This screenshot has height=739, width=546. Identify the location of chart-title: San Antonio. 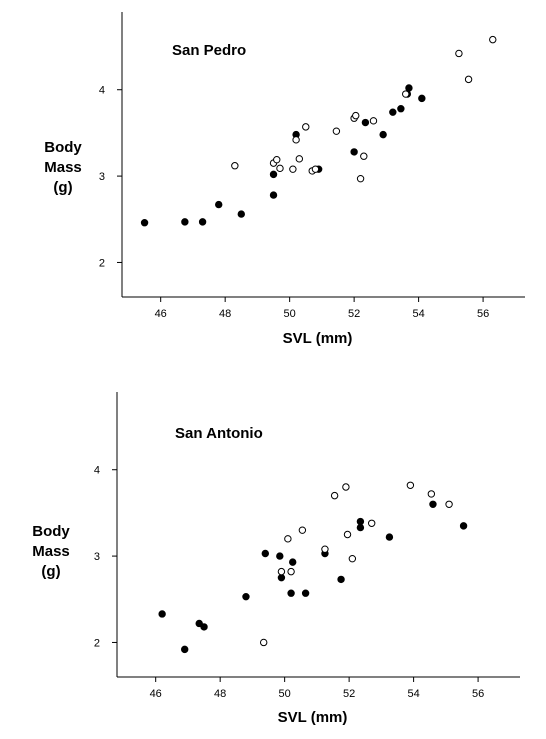
(219, 433).